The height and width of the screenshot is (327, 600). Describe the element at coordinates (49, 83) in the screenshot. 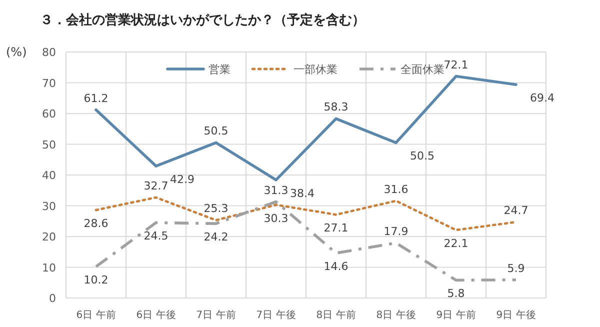

I see `y-tick-label: 70` at that location.